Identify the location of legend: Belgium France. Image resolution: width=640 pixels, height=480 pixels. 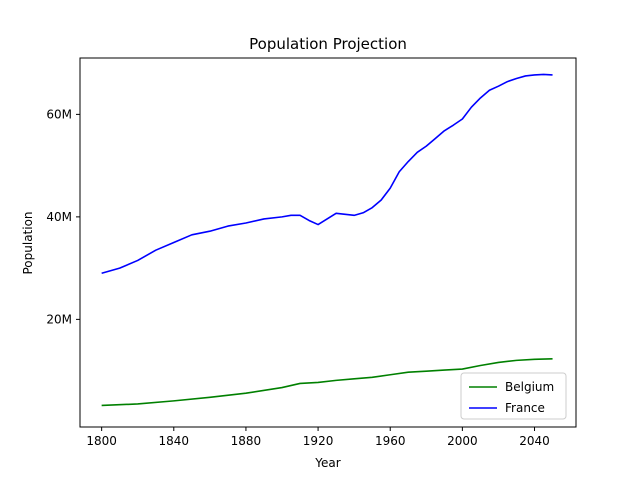
(513, 396).